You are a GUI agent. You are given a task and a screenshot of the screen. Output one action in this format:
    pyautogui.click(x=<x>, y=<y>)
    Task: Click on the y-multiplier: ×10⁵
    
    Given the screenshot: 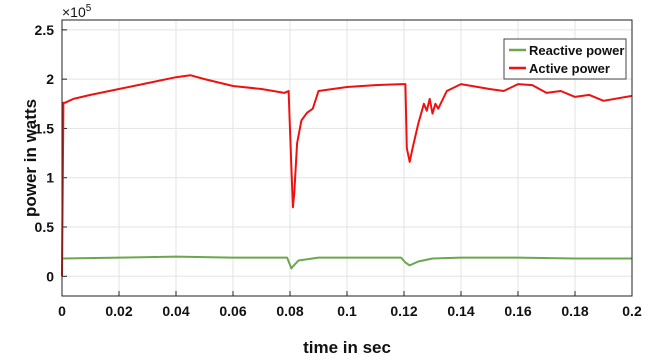 What is the action you would take?
    pyautogui.click(x=77, y=11)
    